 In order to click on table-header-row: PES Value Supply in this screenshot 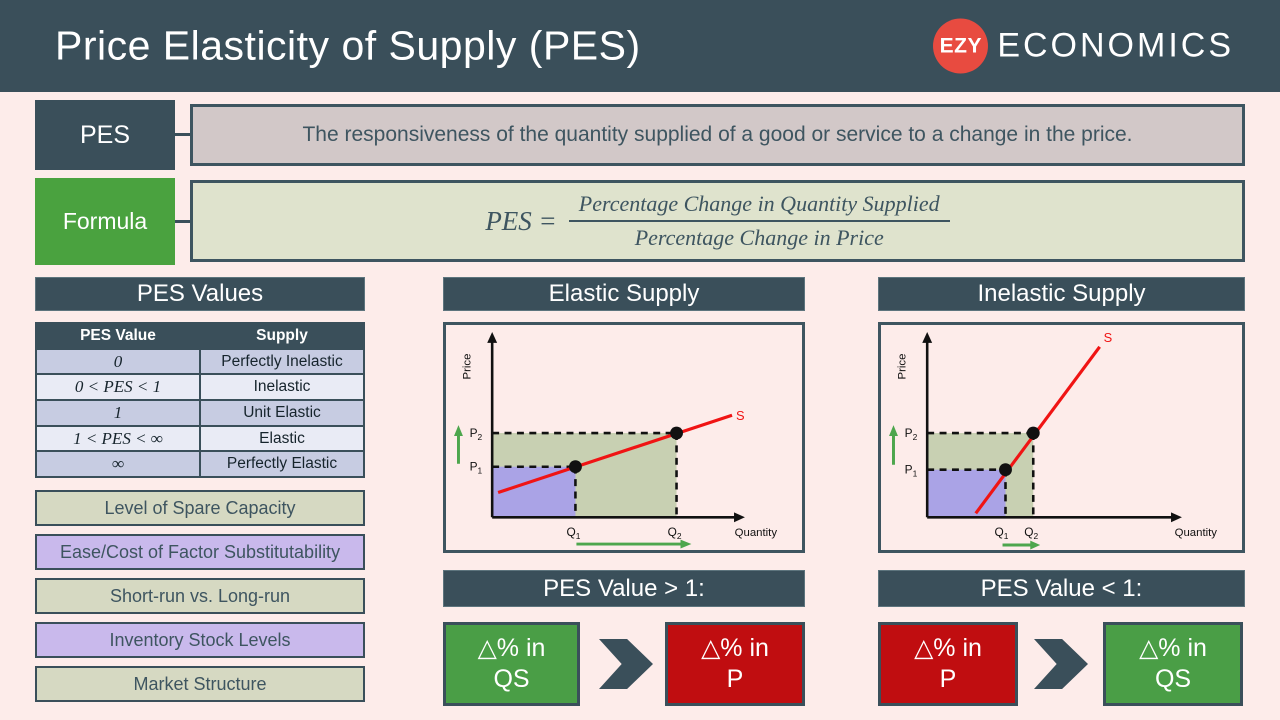, I will do `click(200, 336)`.